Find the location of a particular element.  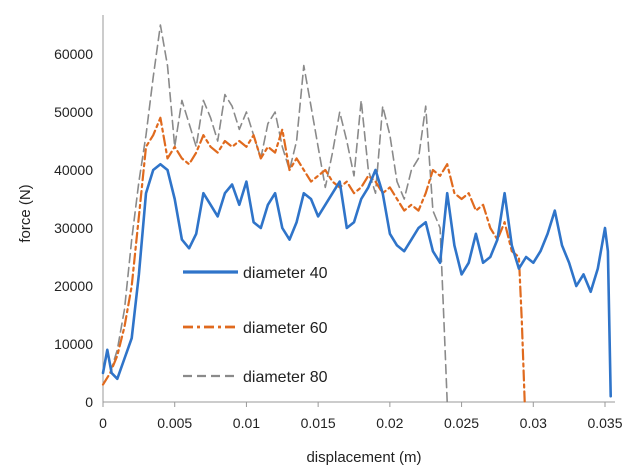

x-tick-label: 0.02 is located at coordinates (389, 423).